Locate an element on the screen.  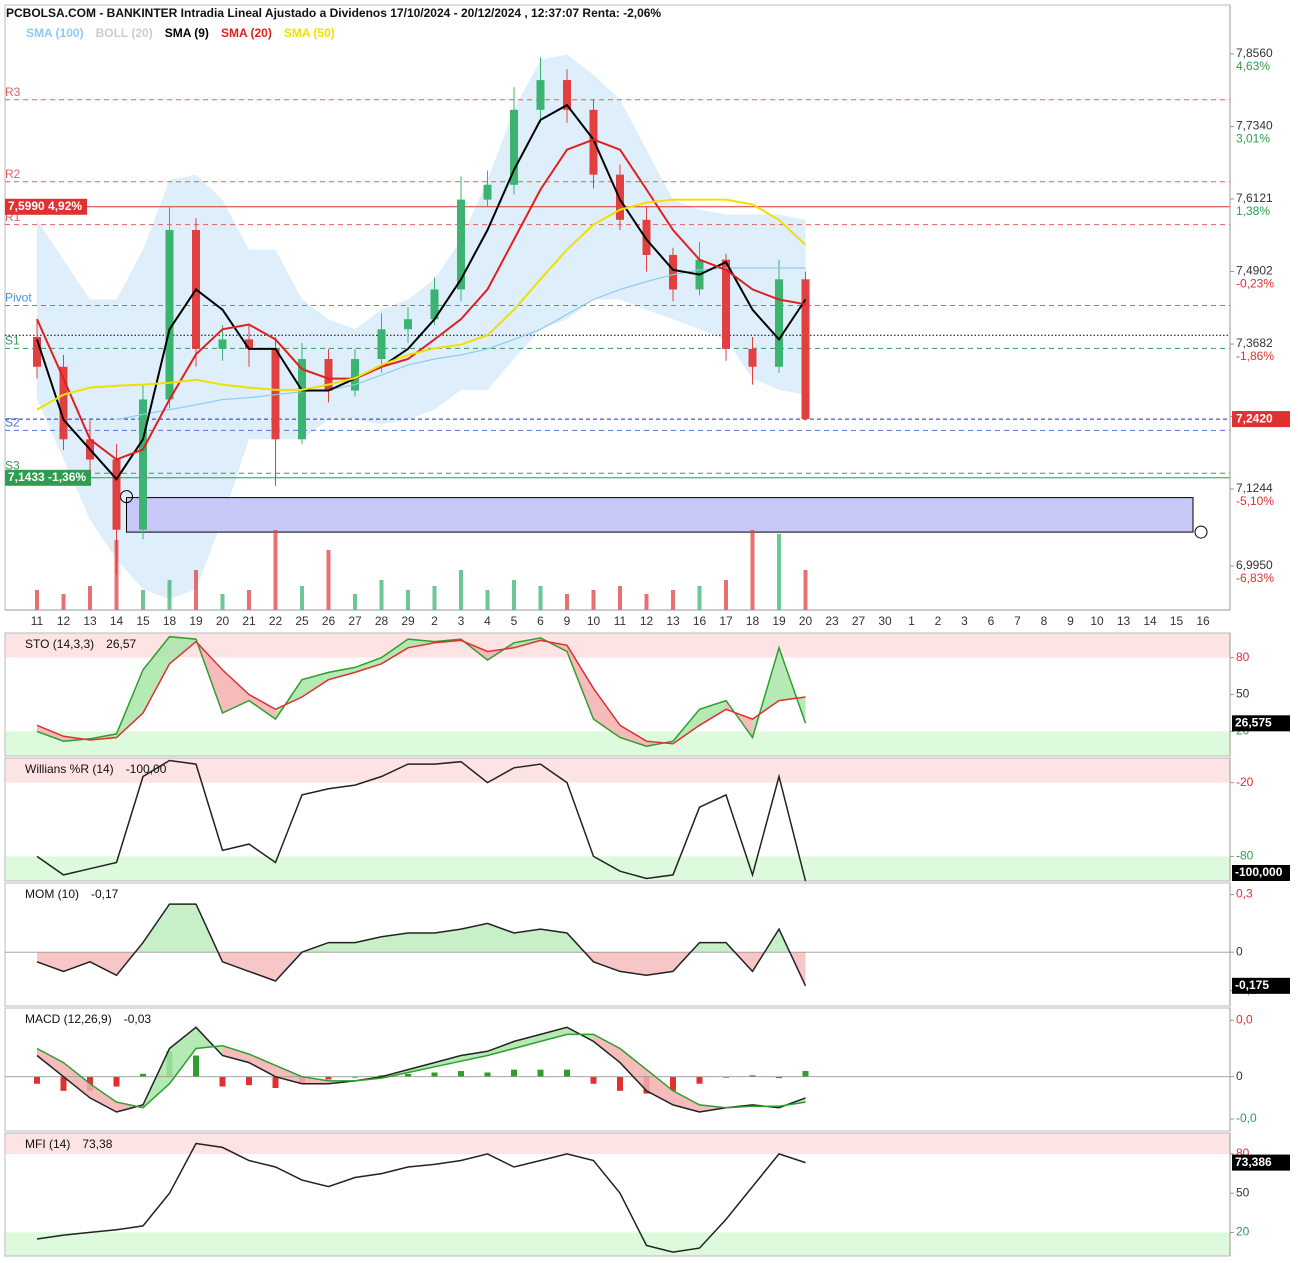
level-label: R2 is located at coordinates (13, 174).